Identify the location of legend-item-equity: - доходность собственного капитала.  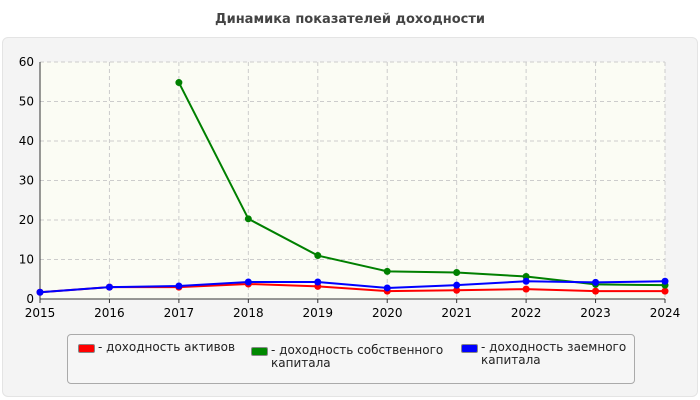
(351, 357).